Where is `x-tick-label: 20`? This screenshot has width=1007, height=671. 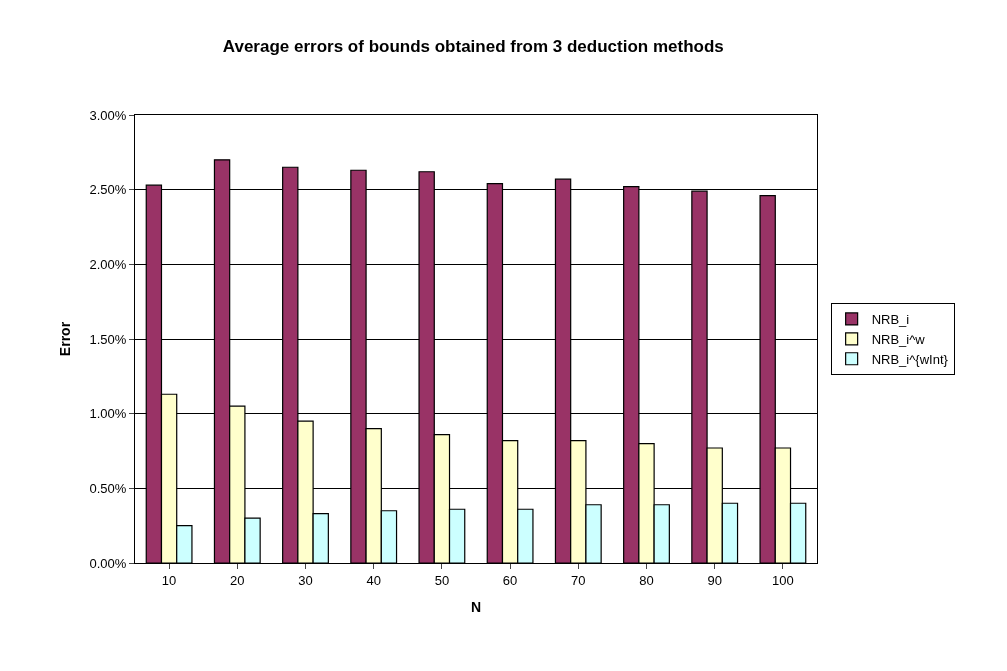 x-tick-label: 20 is located at coordinates (237, 580).